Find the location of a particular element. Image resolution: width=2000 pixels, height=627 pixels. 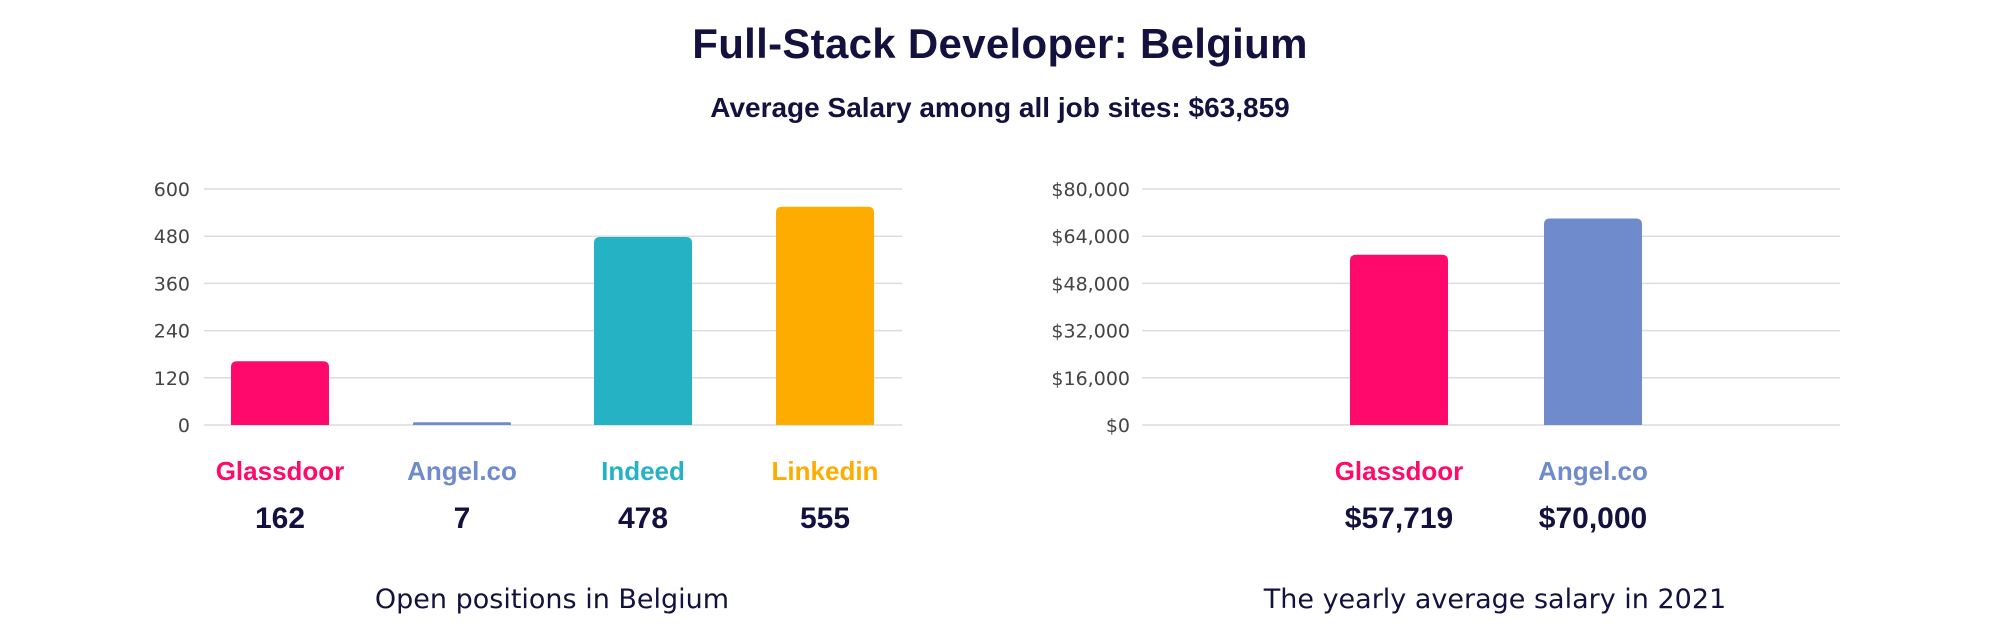

value-label: 162 is located at coordinates (280, 518).